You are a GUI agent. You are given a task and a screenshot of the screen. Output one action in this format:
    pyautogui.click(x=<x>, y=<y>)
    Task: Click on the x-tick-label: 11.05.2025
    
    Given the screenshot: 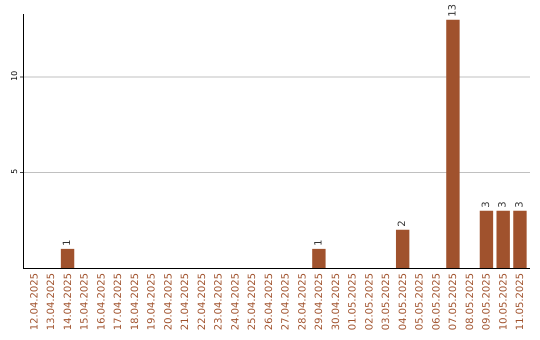 What is the action you would take?
    pyautogui.click(x=520, y=301)
    